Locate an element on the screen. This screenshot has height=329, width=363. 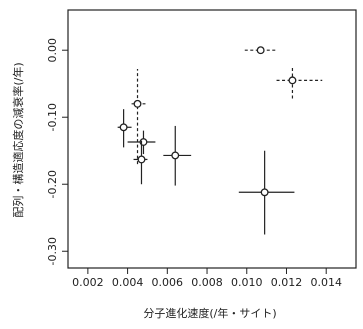
x-tick-label: 0.006 is located at coordinates (168, 282).